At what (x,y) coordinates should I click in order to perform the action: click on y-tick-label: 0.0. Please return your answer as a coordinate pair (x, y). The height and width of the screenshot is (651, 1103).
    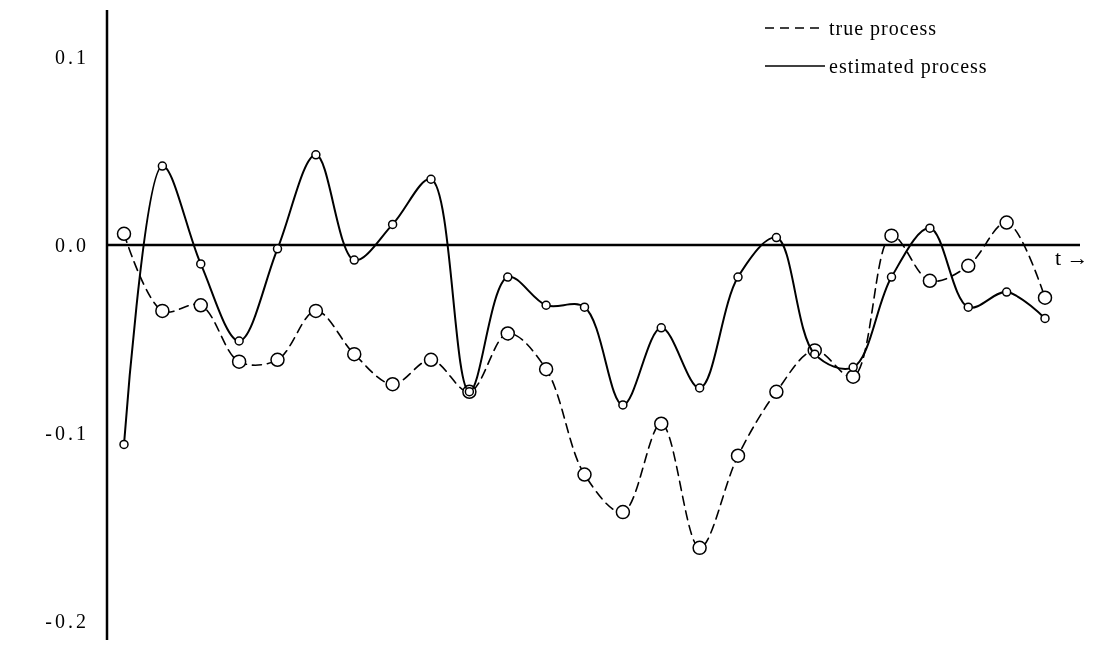
    Looking at the image, I should click on (72, 245).